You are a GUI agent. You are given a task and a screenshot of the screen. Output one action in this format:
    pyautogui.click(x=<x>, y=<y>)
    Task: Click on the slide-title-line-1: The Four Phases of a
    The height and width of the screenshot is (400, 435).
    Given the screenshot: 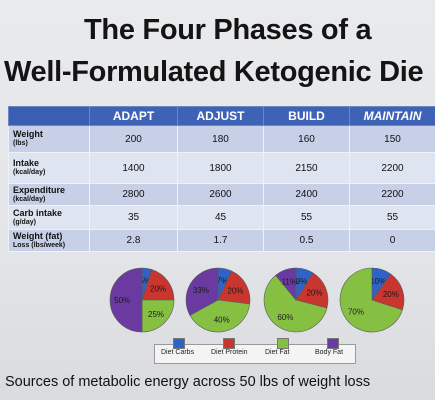 What is the action you would take?
    pyautogui.click(x=228, y=30)
    